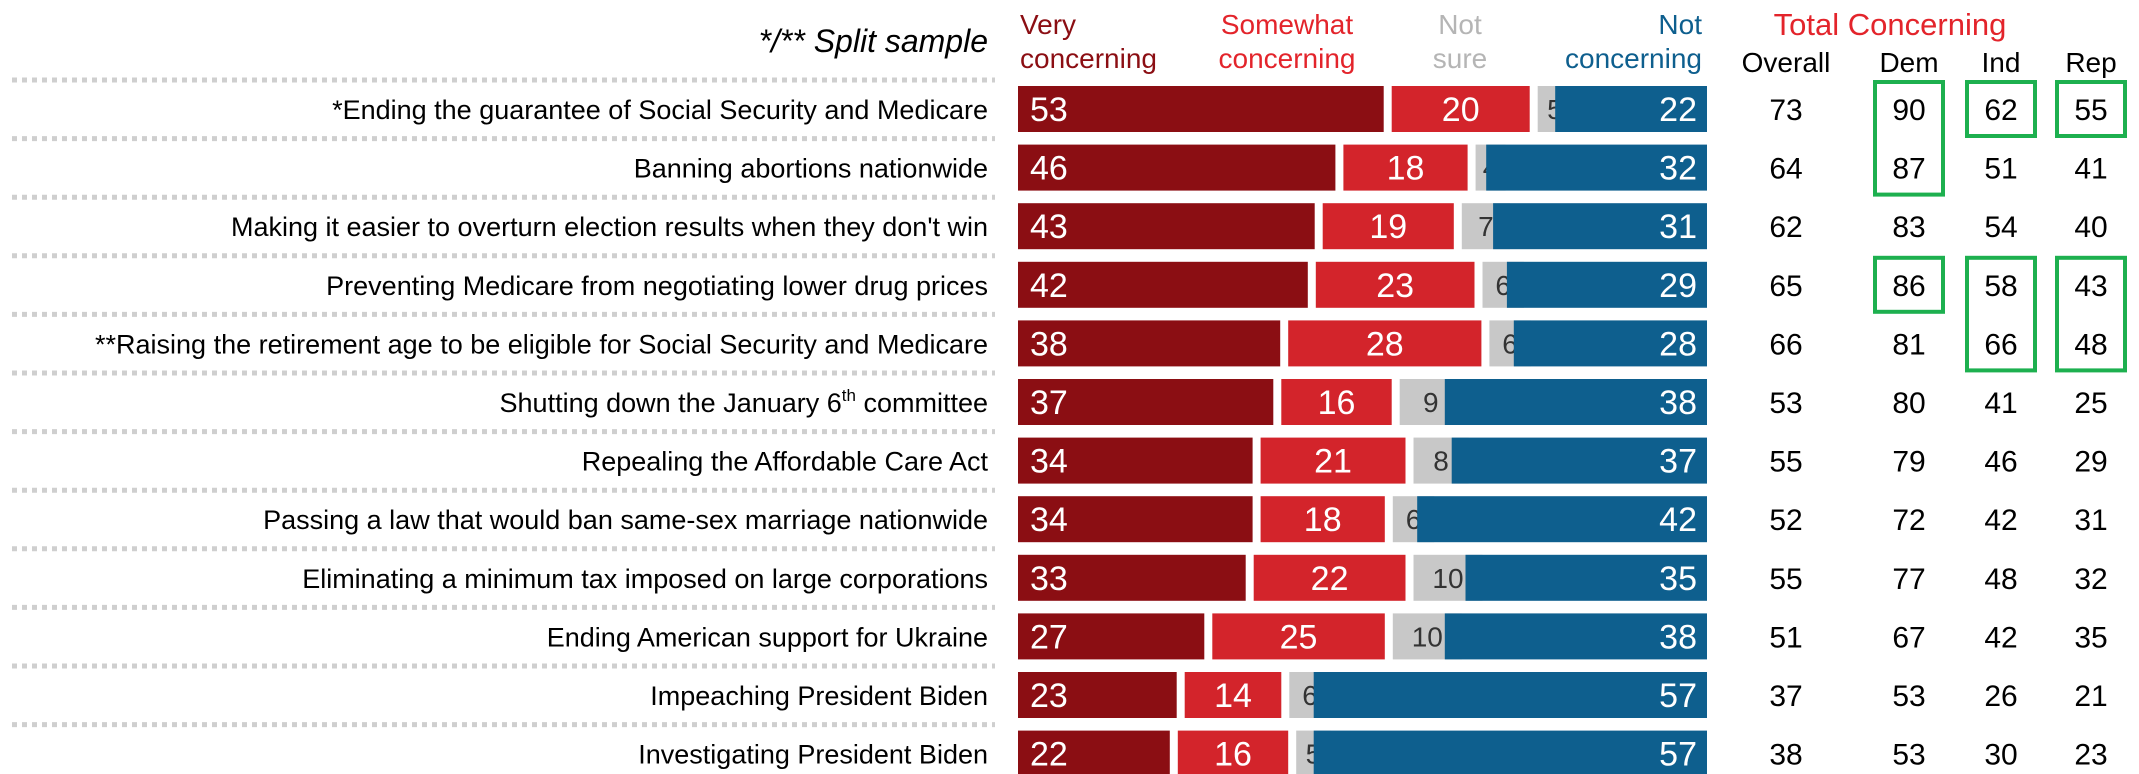  I want to click on total-dem-value: 67, so click(1908, 637).